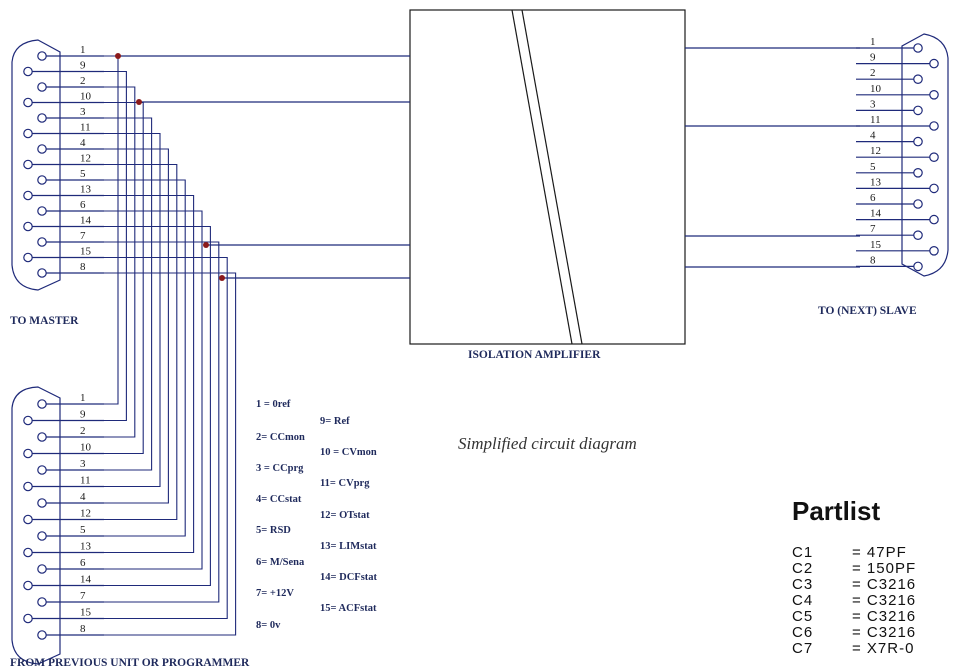 This screenshot has width=958, height=671. Describe the element at coordinates (42, 404) in the screenshot. I see `previous-pin-1-contact` at that location.